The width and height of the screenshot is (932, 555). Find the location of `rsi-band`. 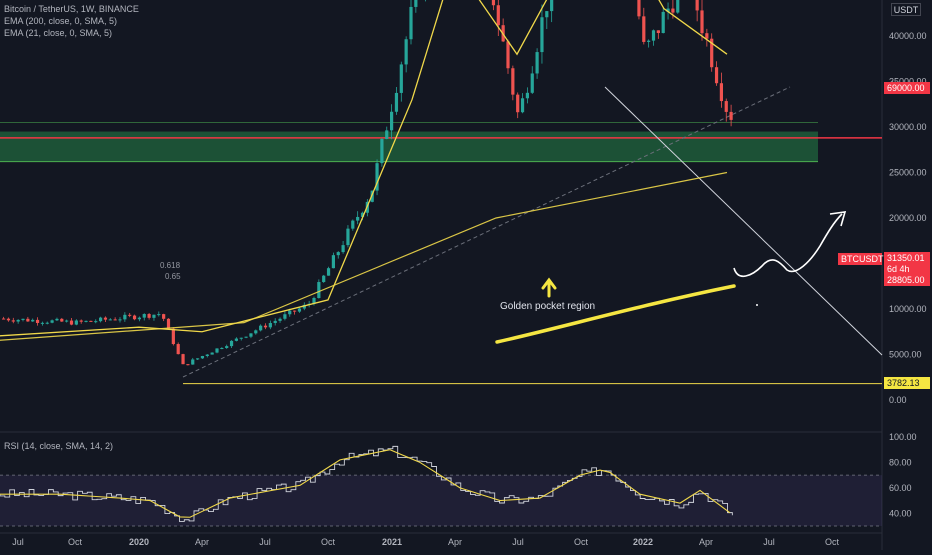

rsi-band is located at coordinates (441, 500).